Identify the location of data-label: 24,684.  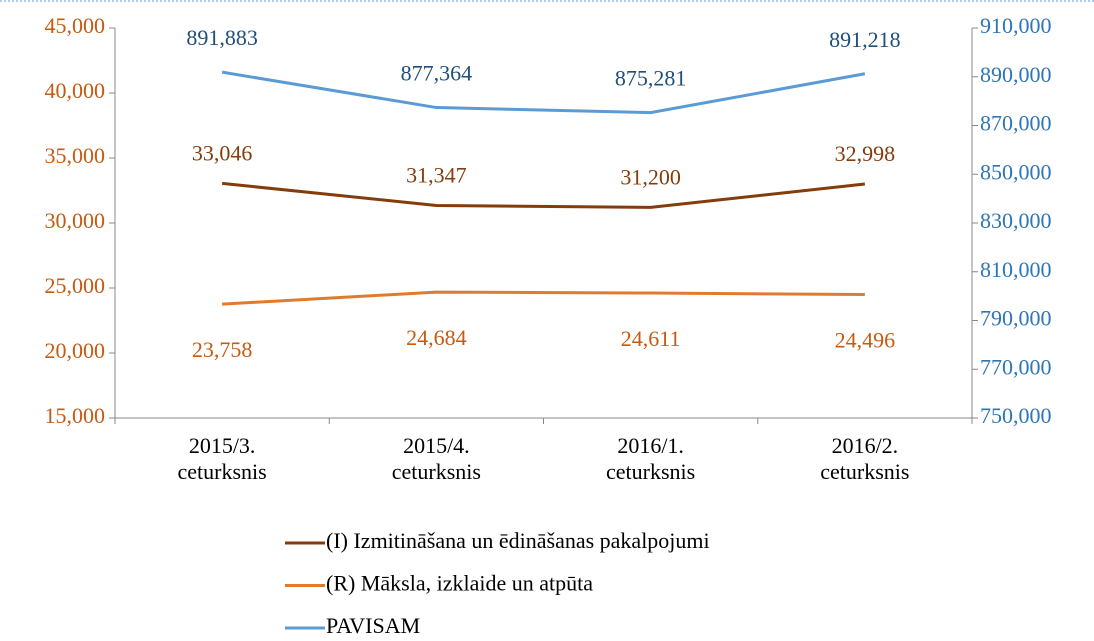
(436, 337).